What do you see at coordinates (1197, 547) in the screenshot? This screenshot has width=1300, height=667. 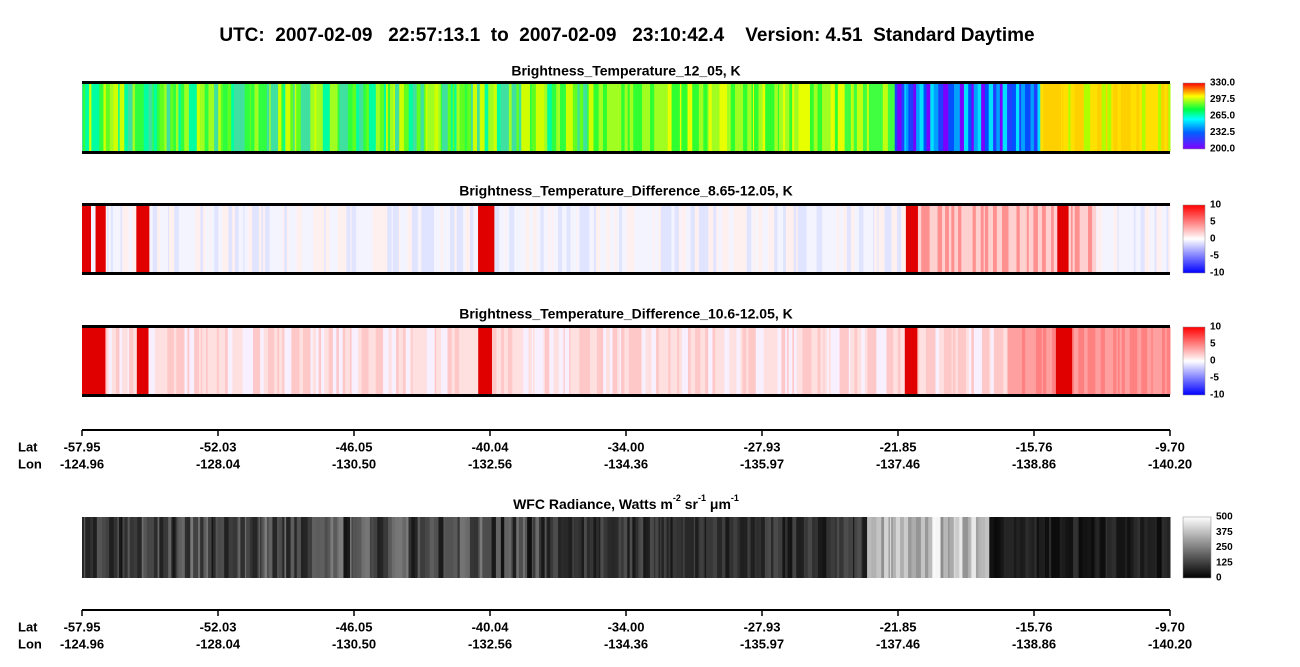 I see `colorbar` at bounding box center [1197, 547].